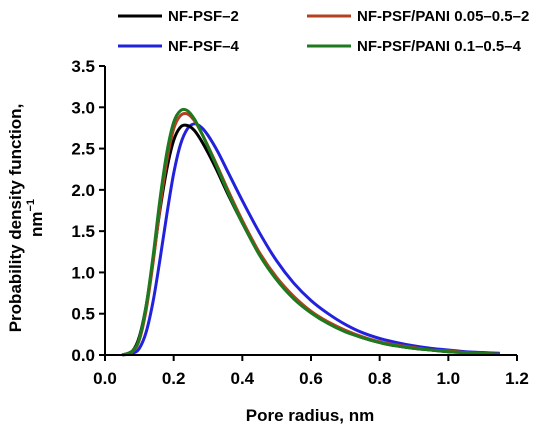 The image size is (550, 433). Describe the element at coordinates (15, 218) in the screenshot. I see `y-axis-title-line1: Probability density function,` at that location.